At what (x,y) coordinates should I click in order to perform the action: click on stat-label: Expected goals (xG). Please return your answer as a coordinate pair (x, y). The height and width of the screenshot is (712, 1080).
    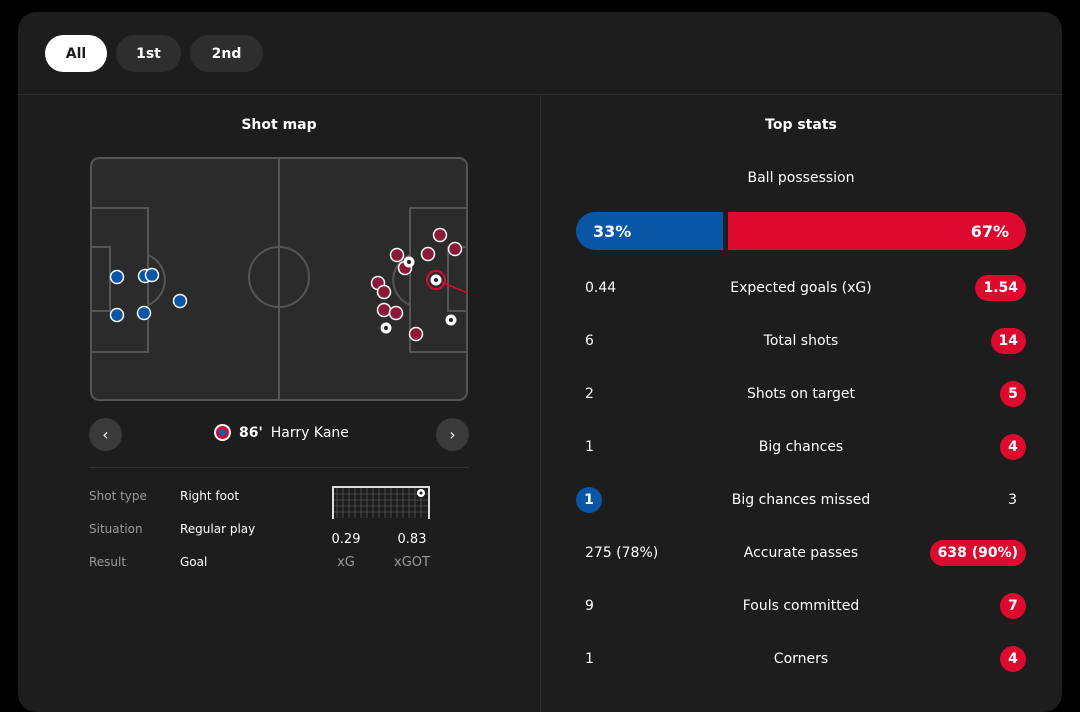
    Looking at the image, I should click on (801, 288).